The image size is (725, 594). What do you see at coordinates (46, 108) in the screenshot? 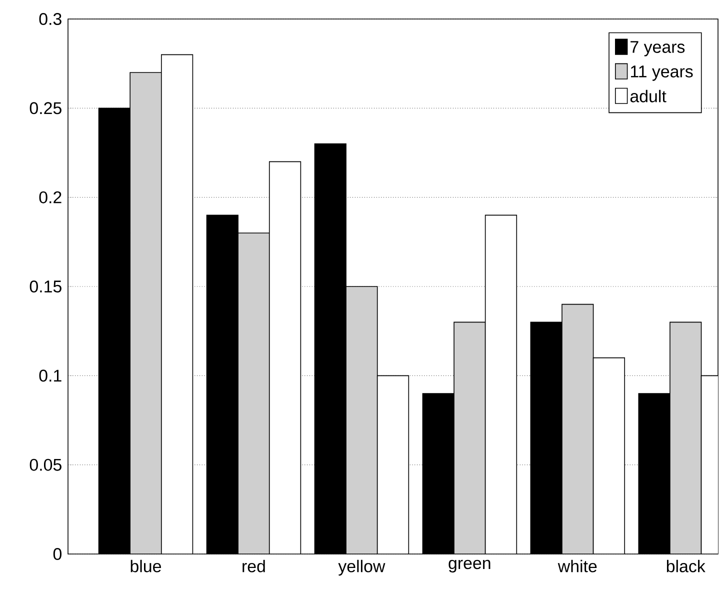
I see `y-tick-label: 0.25` at bounding box center [46, 108].